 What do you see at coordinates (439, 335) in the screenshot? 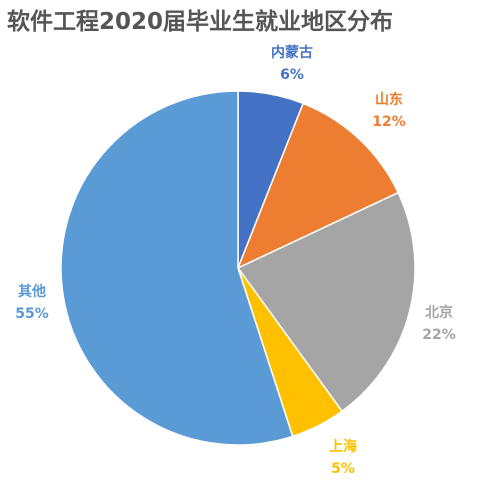
I see `slice-percent-label-2: 22%` at bounding box center [439, 335].